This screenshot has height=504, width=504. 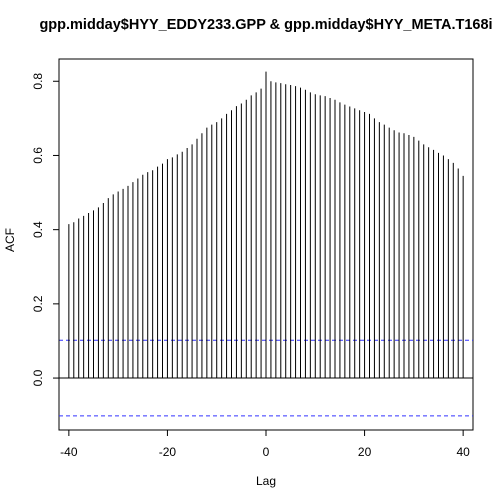 I want to click on y-tick-label: 0.2, so click(x=38, y=303).